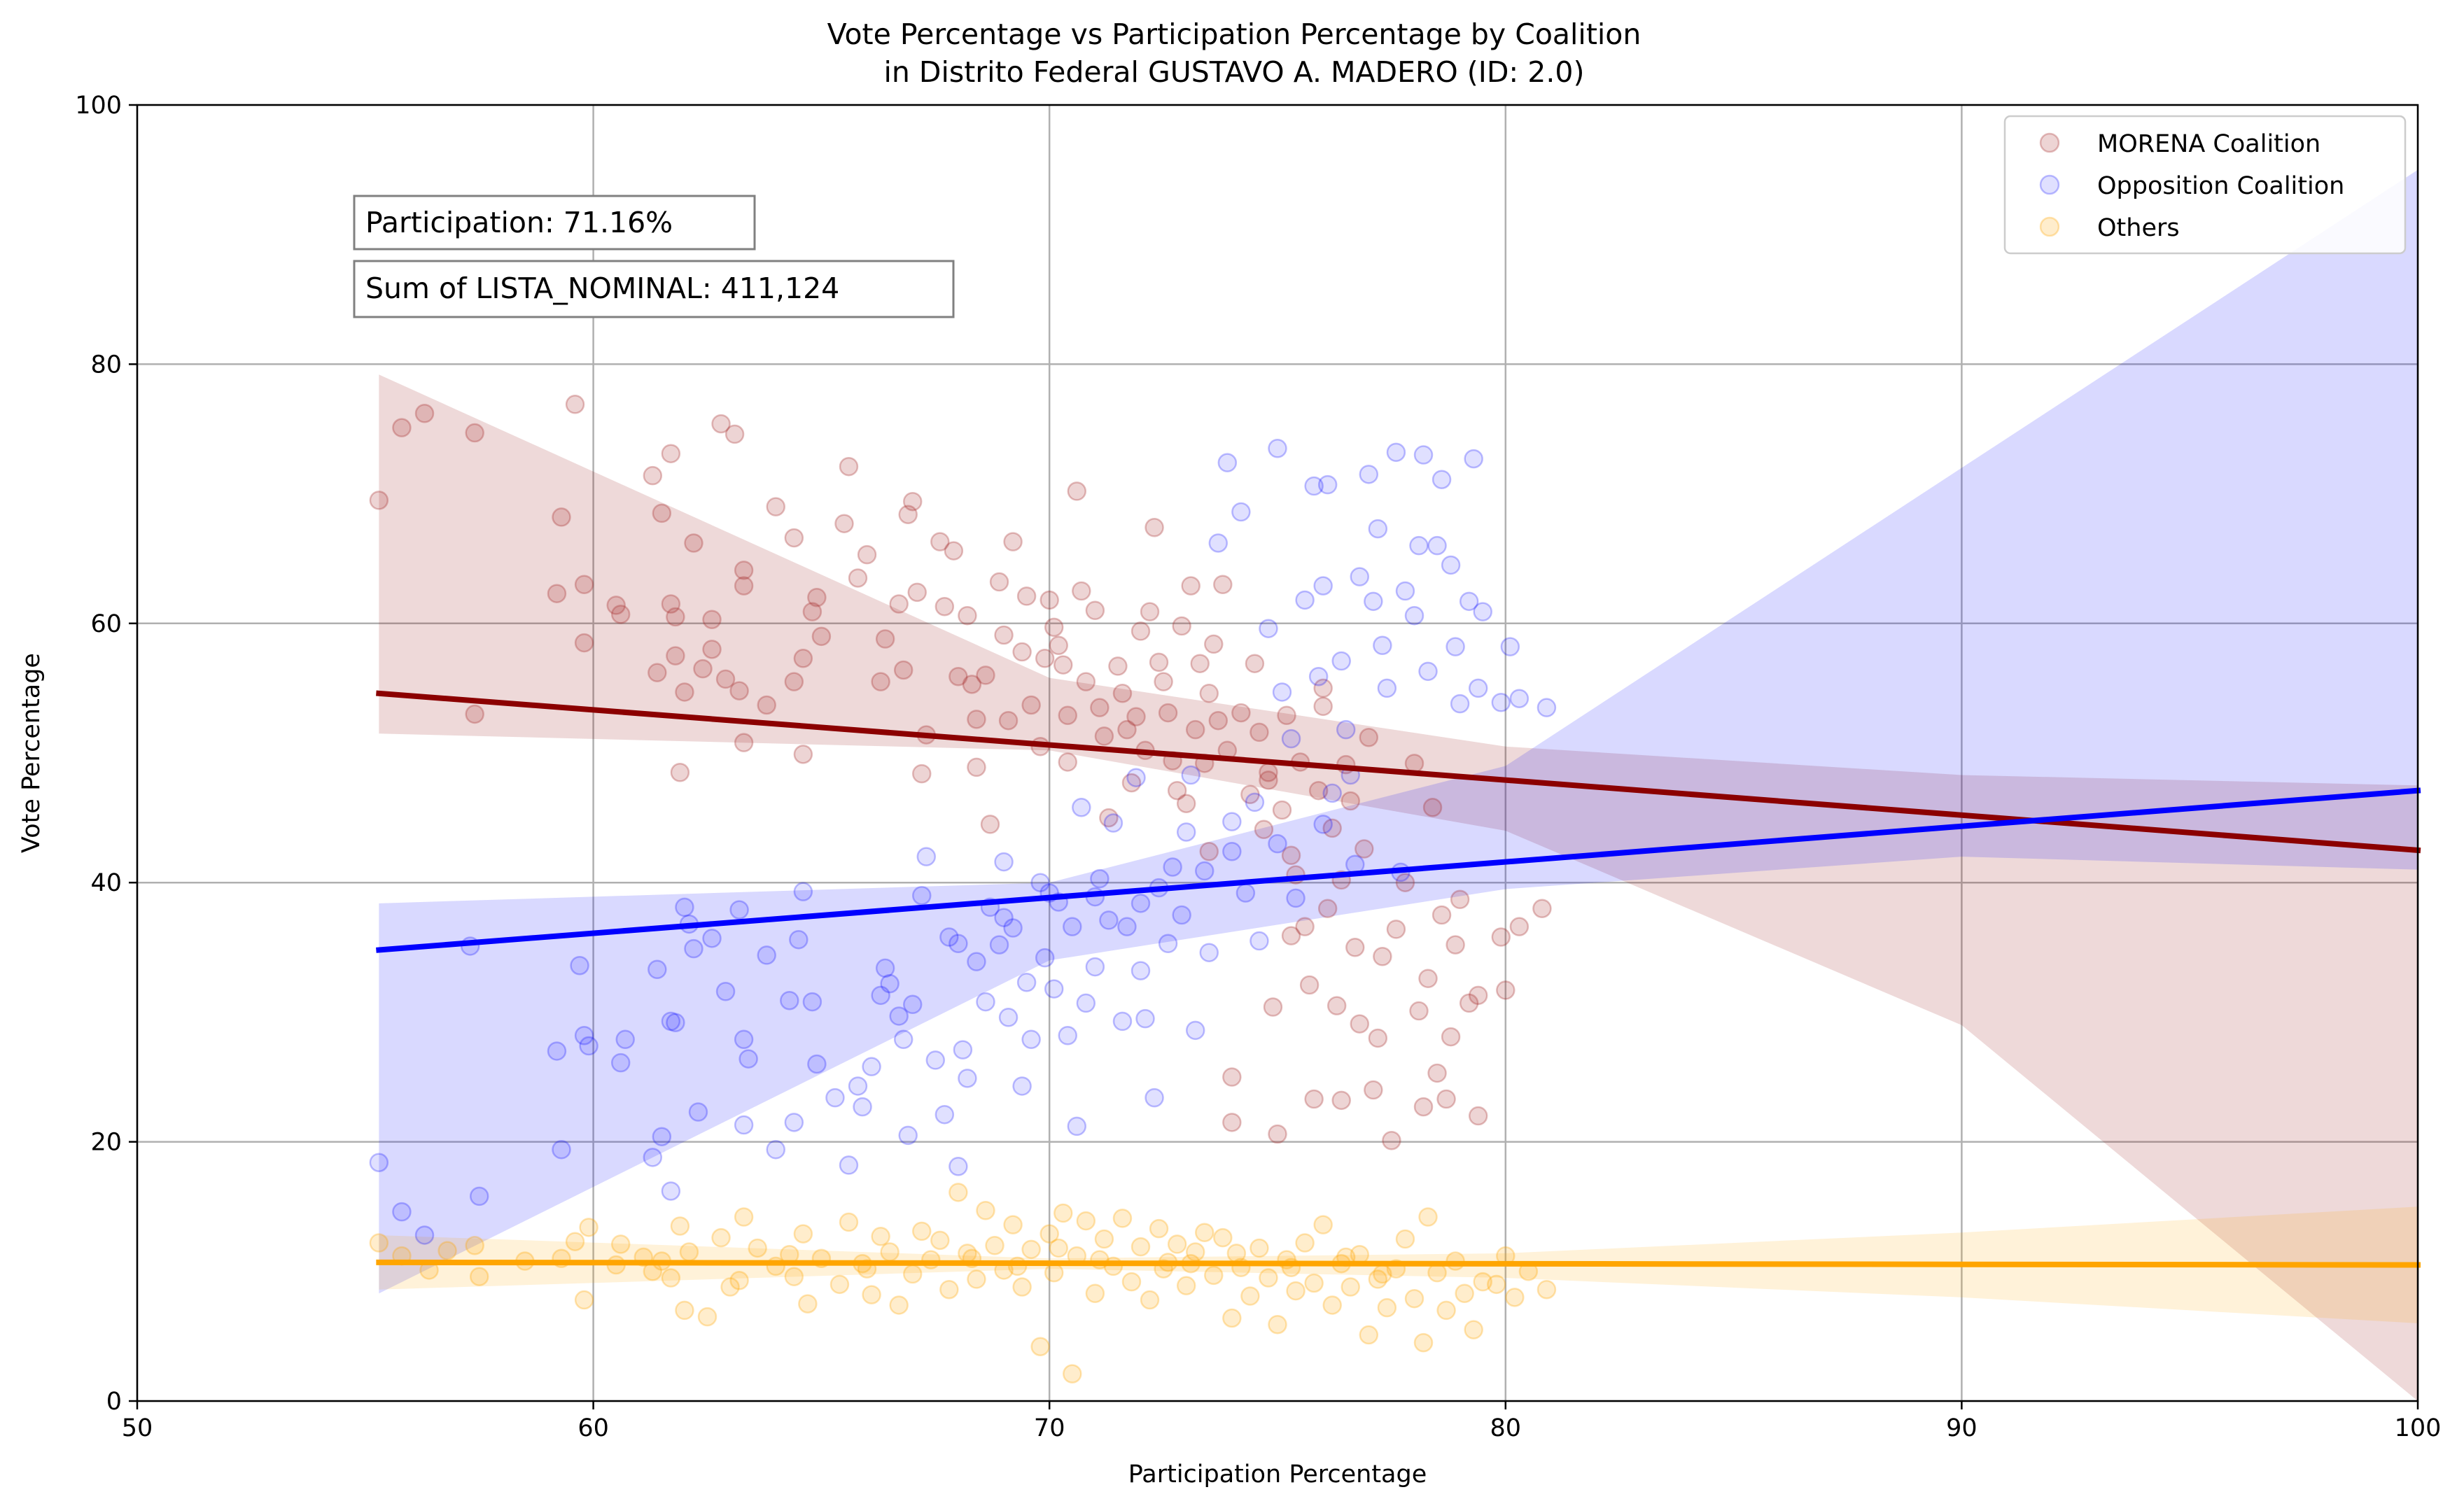 The width and height of the screenshot is (2464, 1506). I want to click on legend-marker-morena, so click(2049, 142).